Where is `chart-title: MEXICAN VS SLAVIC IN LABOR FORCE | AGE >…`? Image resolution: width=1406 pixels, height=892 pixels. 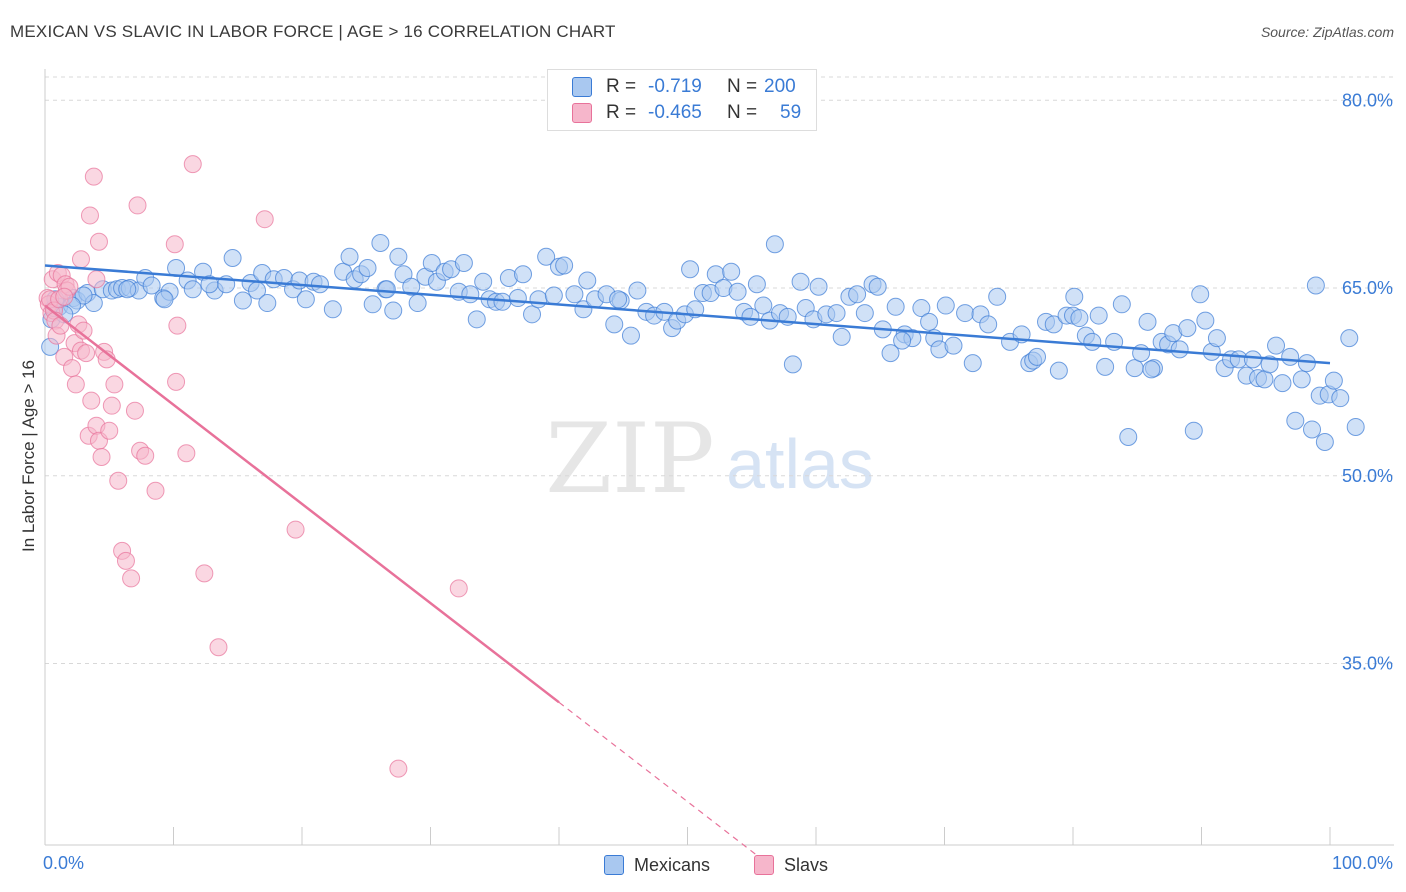 chart-title: MEXICAN VS SLAVIC IN LABOR FORCE | AGE >… is located at coordinates (313, 31).